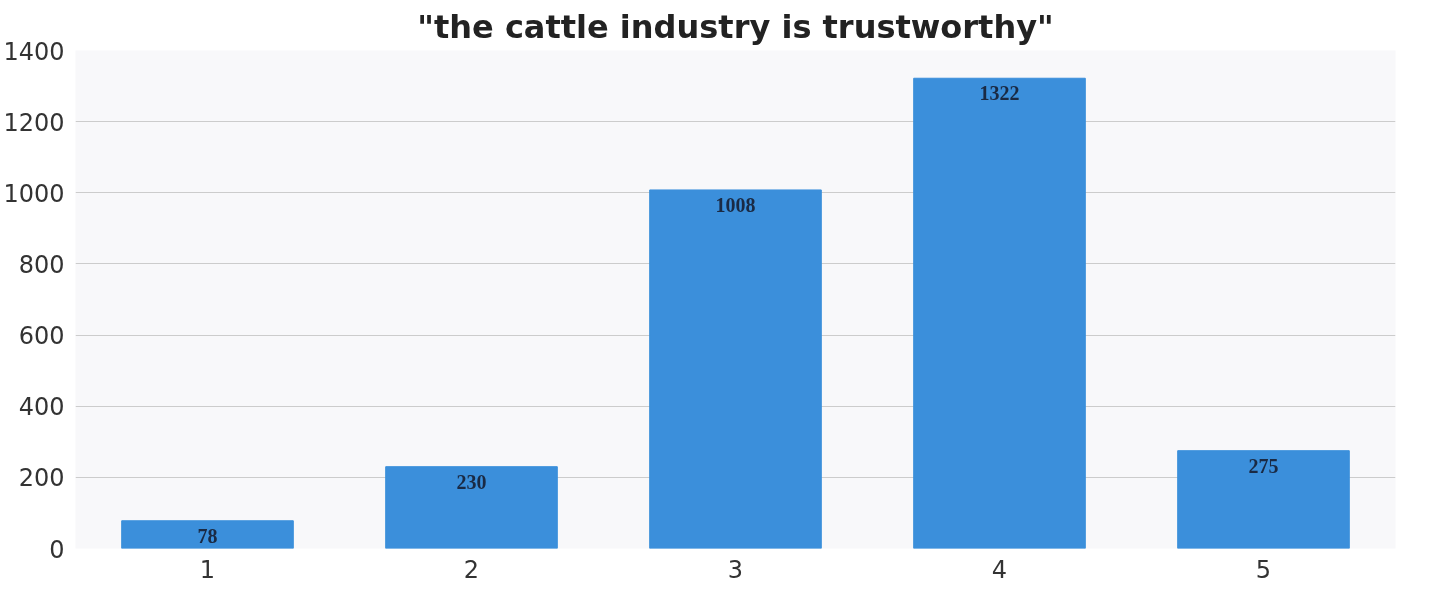  I want to click on x-tick-label: 5, so click(1263, 569).